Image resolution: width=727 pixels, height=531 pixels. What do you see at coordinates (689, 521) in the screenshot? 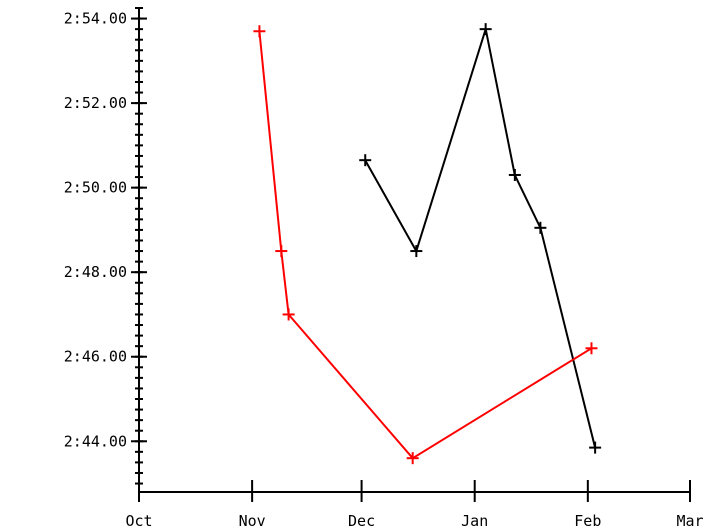
I see `x-tick-label: Mar` at bounding box center [689, 521].